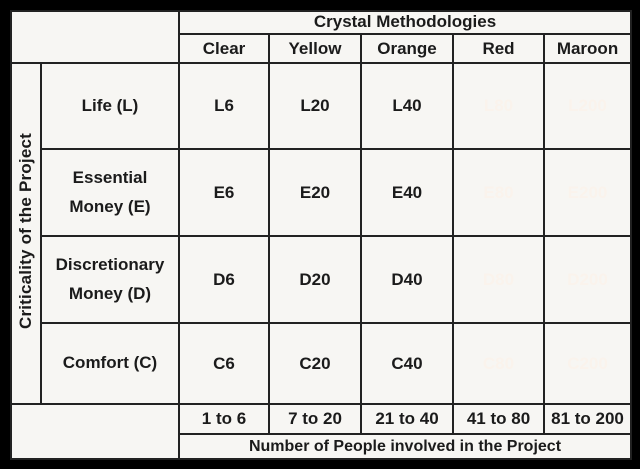 The image size is (640, 469). What do you see at coordinates (110, 106) in the screenshot?
I see `row-label-life: Life (L)` at bounding box center [110, 106].